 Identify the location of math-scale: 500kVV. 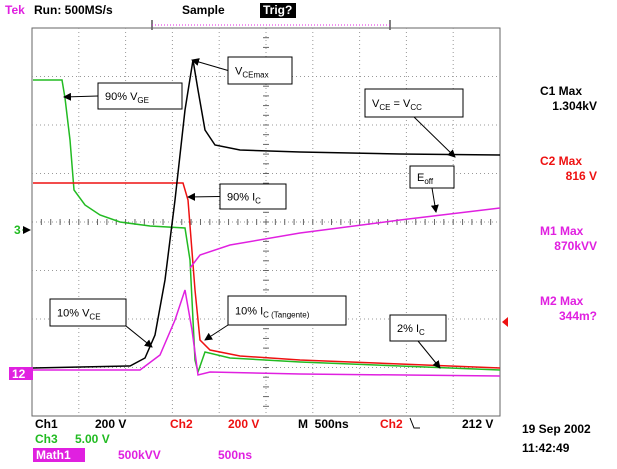
(139, 455).